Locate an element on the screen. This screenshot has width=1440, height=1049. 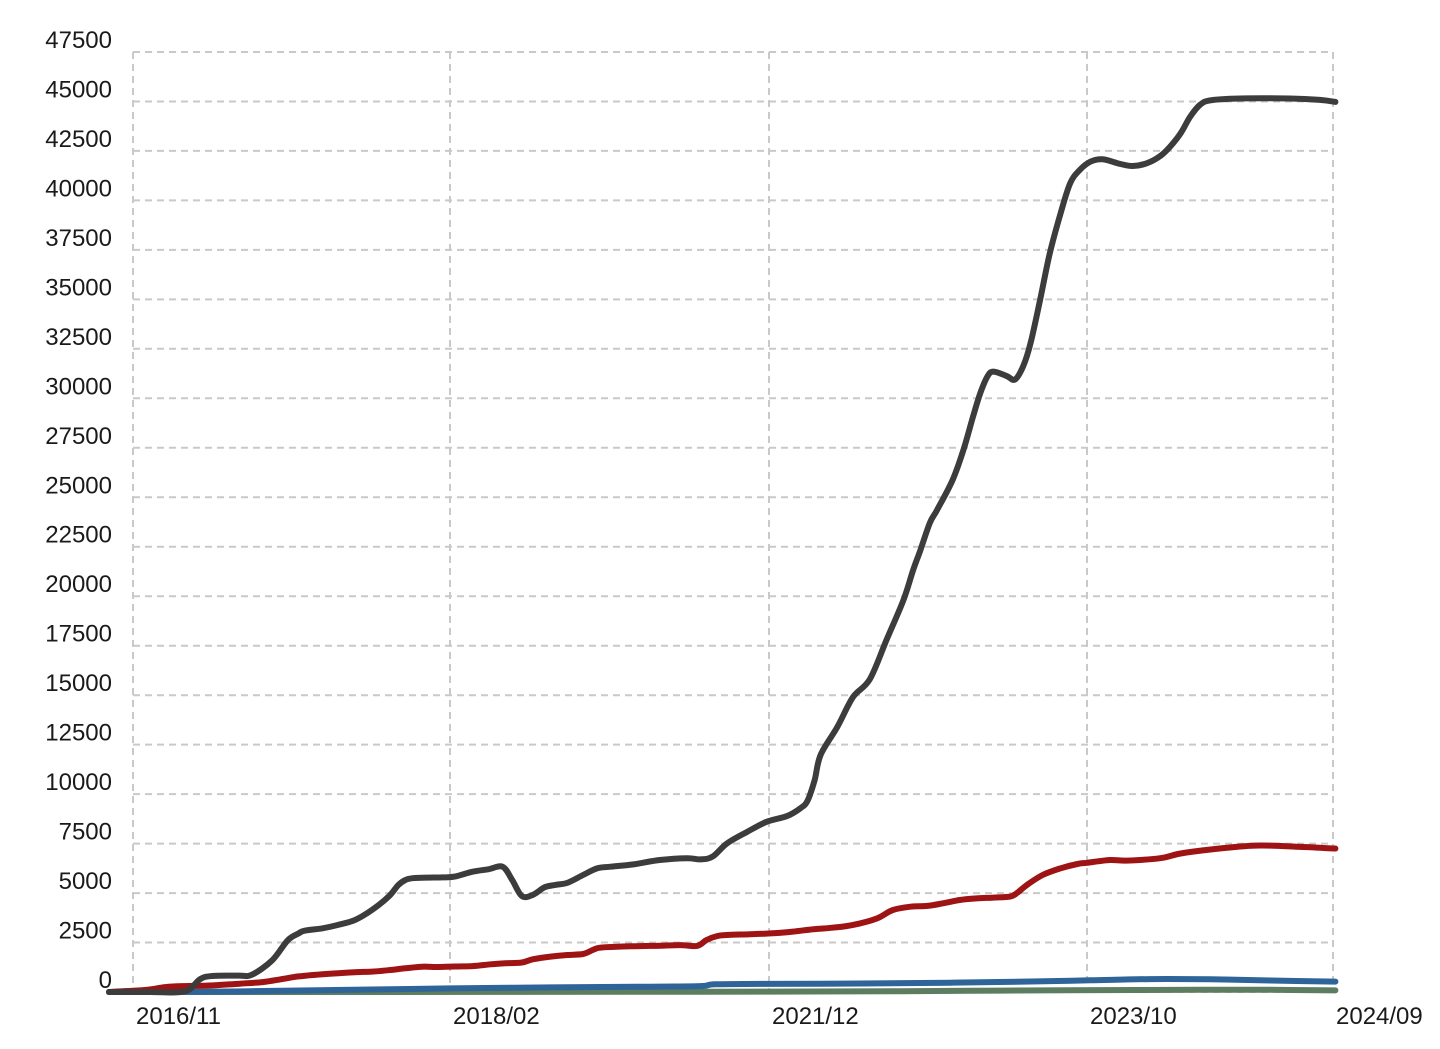
series-line-steel-blue is located at coordinates (722, 985).